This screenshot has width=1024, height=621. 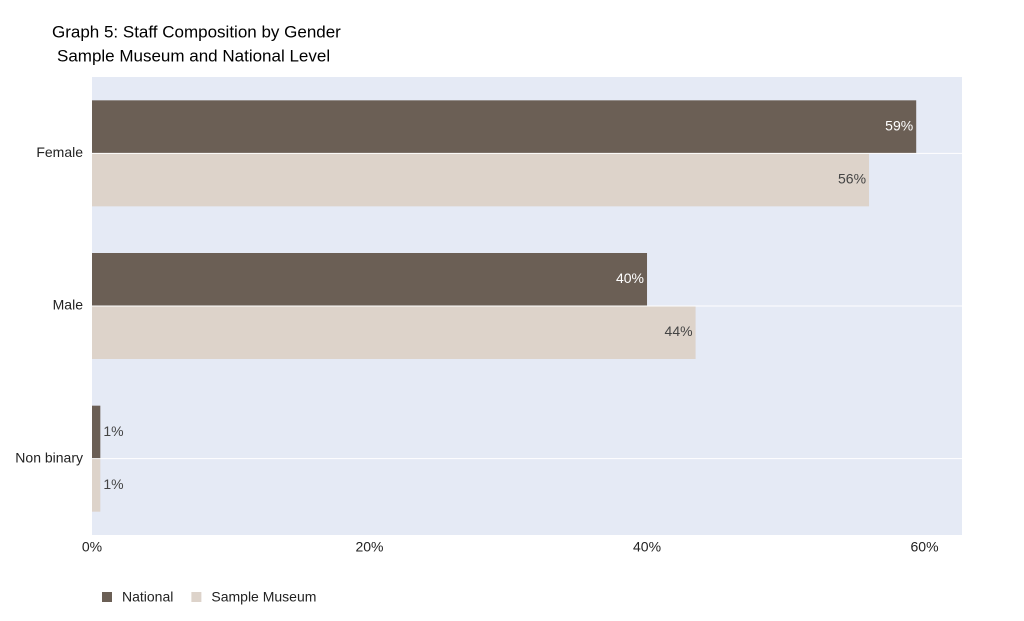 What do you see at coordinates (679, 331) in the screenshot?
I see `data-label: 44%` at bounding box center [679, 331].